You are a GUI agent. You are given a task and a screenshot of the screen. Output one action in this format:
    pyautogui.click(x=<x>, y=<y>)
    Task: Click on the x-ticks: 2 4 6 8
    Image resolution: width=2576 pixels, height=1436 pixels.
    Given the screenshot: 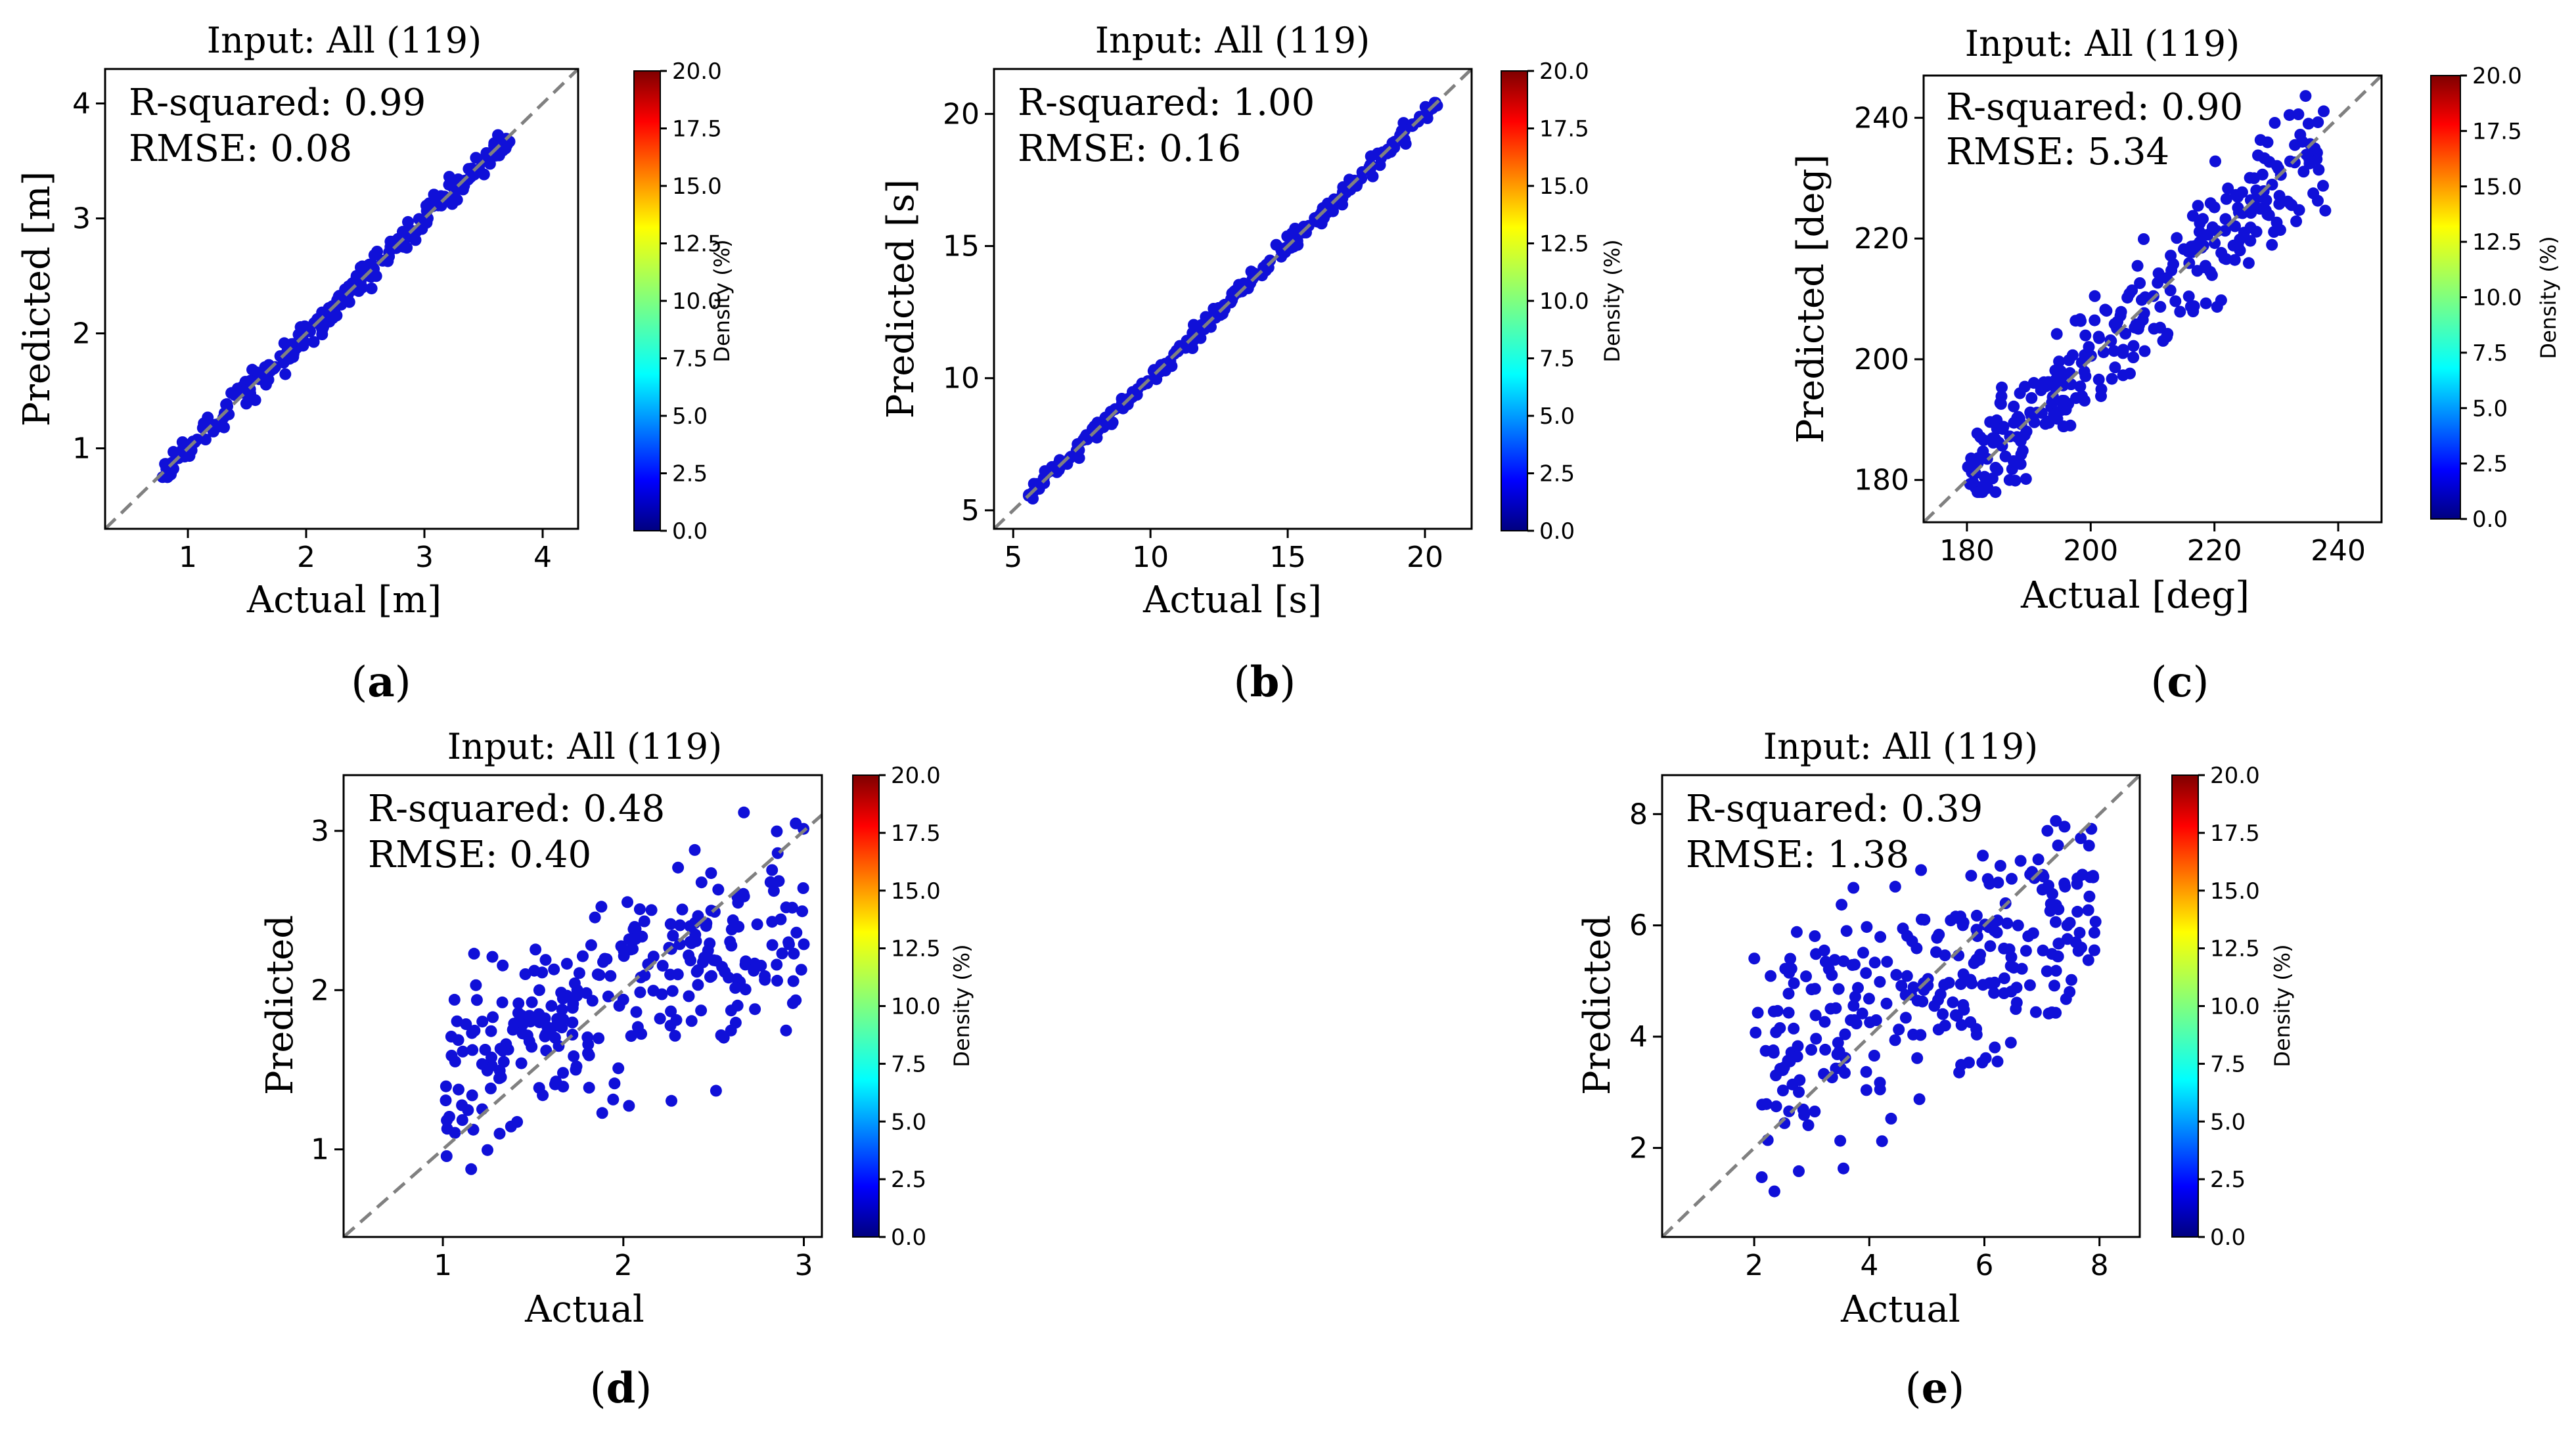 What is the action you would take?
    pyautogui.click(x=1927, y=1259)
    